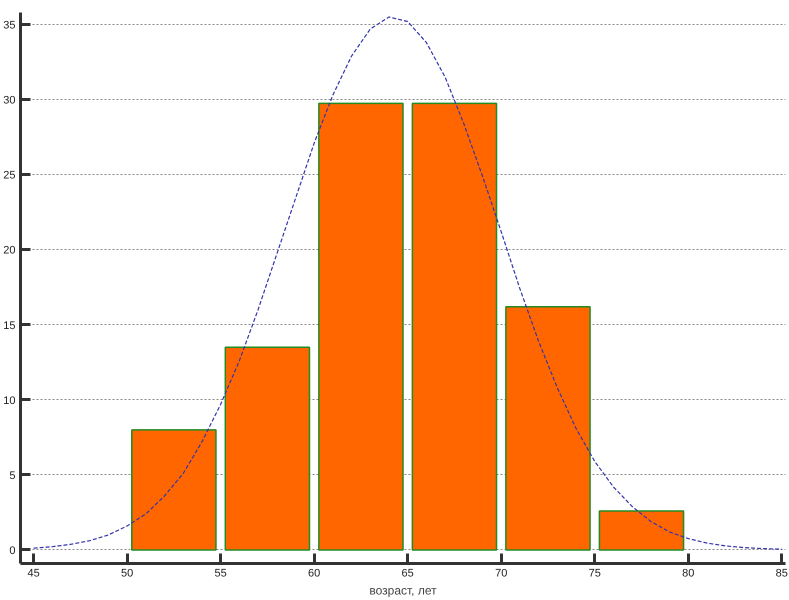  Describe the element at coordinates (408, 574) in the screenshot. I see `x-tick-label: 65` at that location.